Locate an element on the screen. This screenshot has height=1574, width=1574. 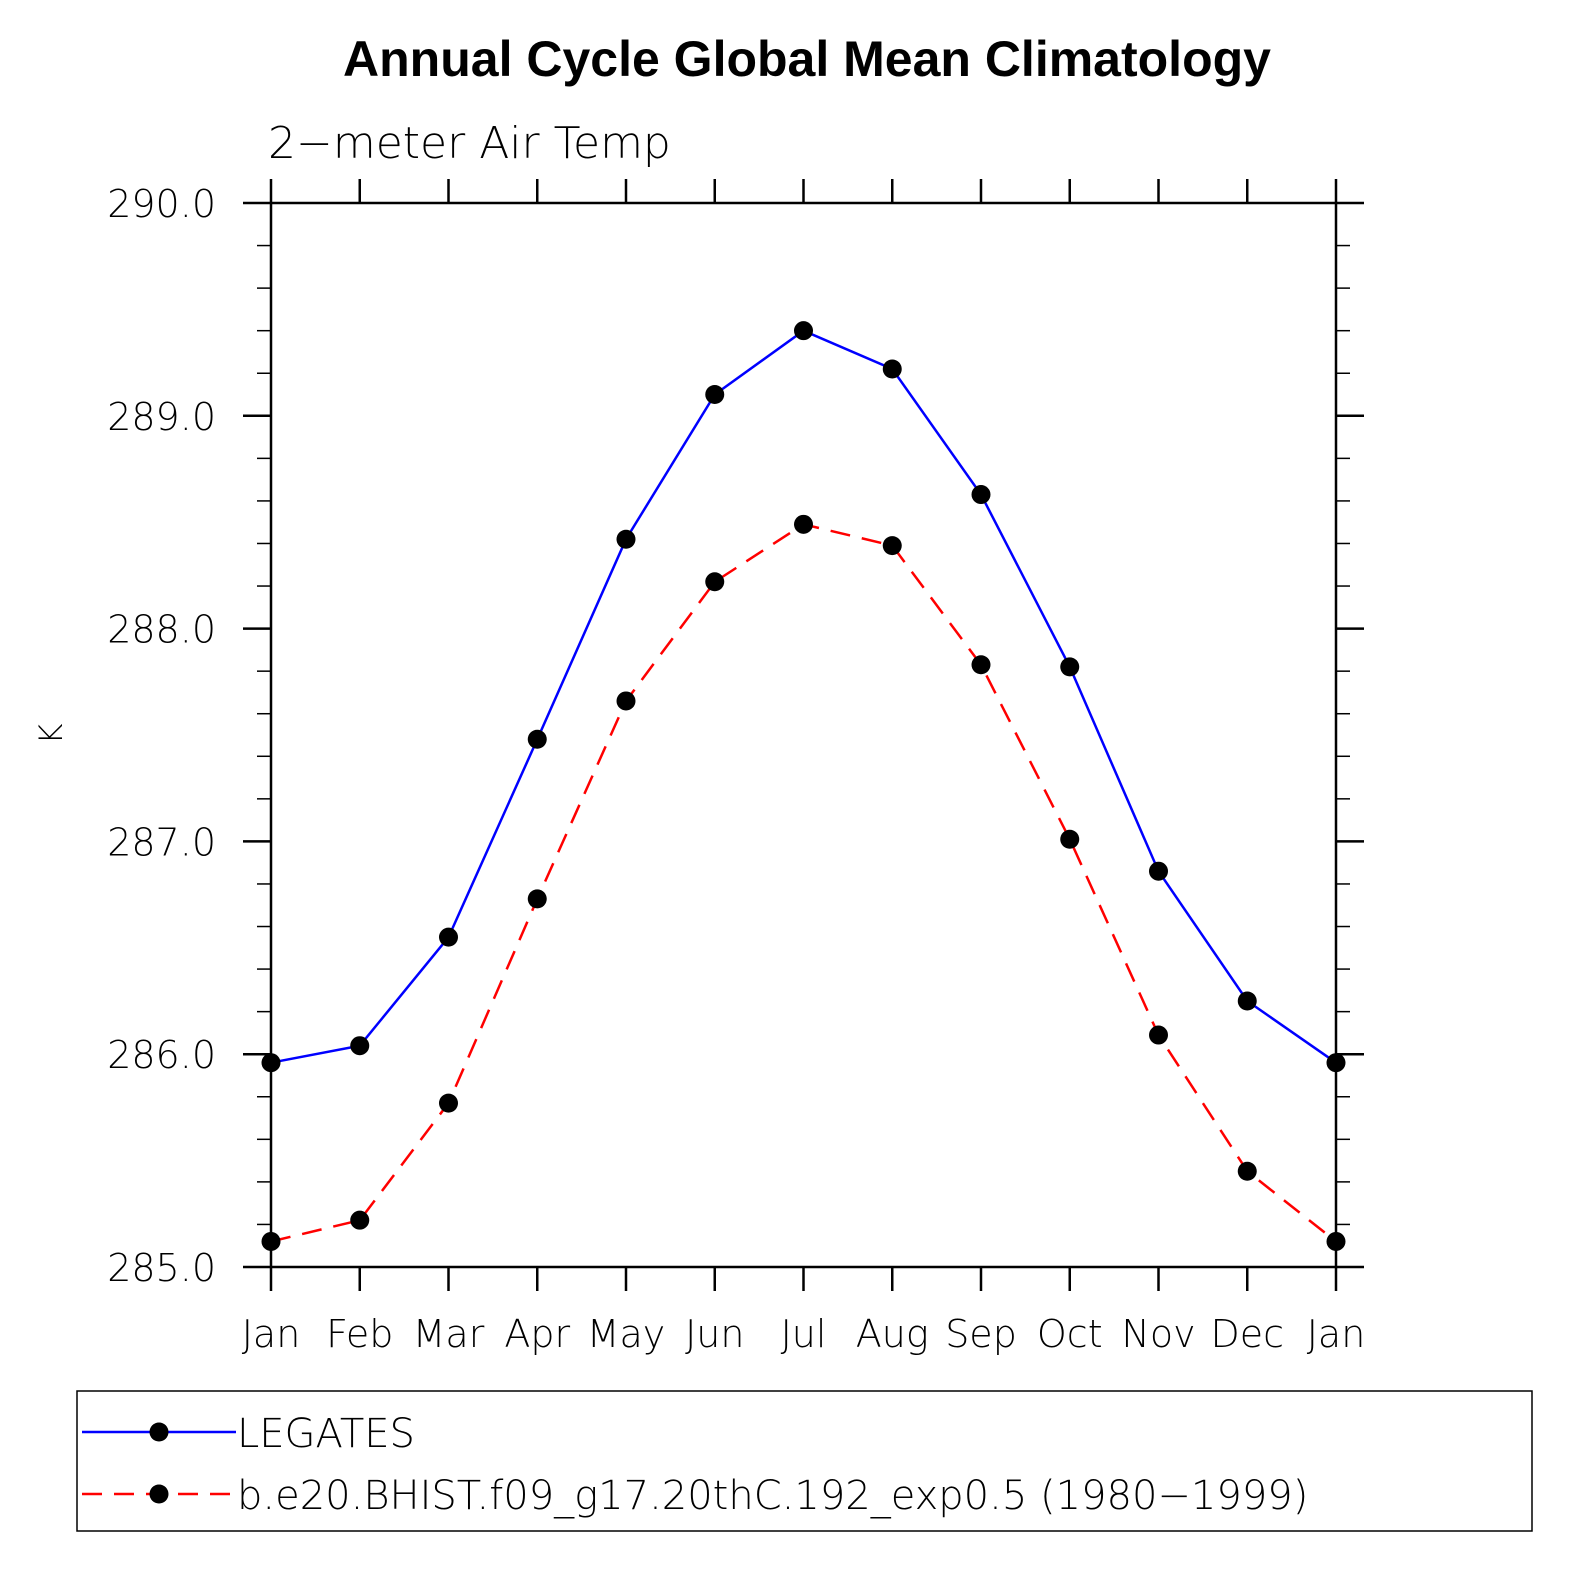
y-tick-label: 288.0 is located at coordinates (161, 630).